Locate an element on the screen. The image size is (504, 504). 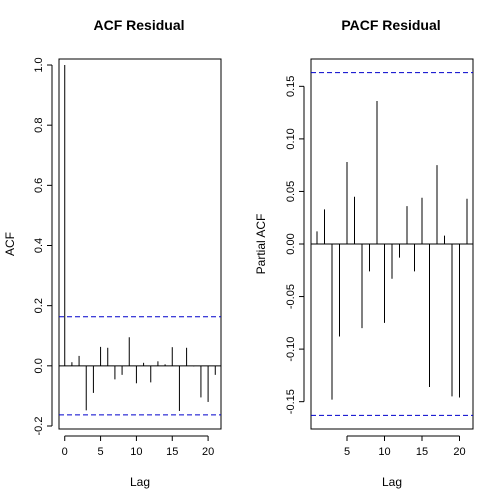
pacf-x-axis: 5 10 15 20 is located at coordinates (405, 446).